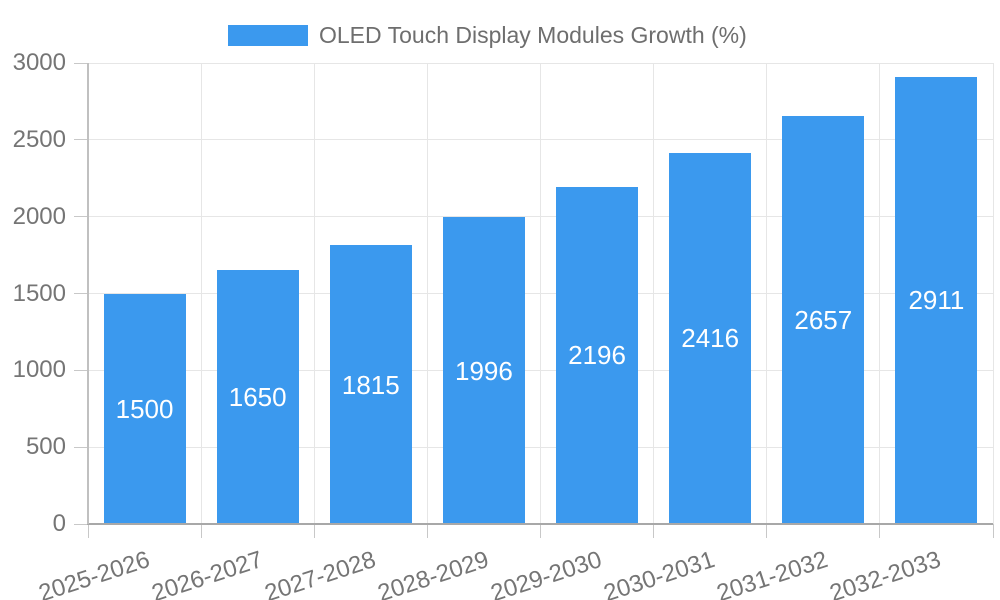 This screenshot has width=1000, height=600. I want to click on bar: 2196, so click(597, 355).